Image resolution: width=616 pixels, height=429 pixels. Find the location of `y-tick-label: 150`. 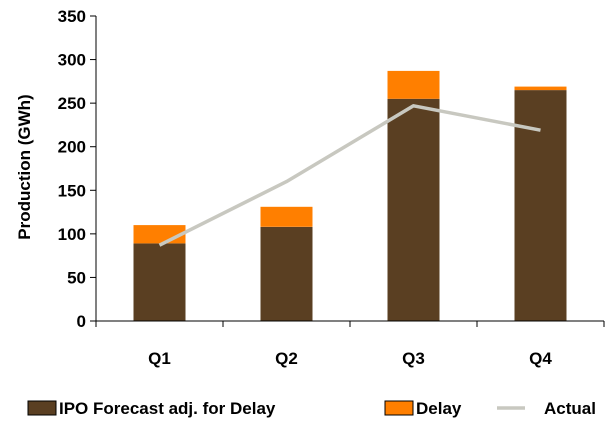

y-tick-label: 150 is located at coordinates (72, 190).